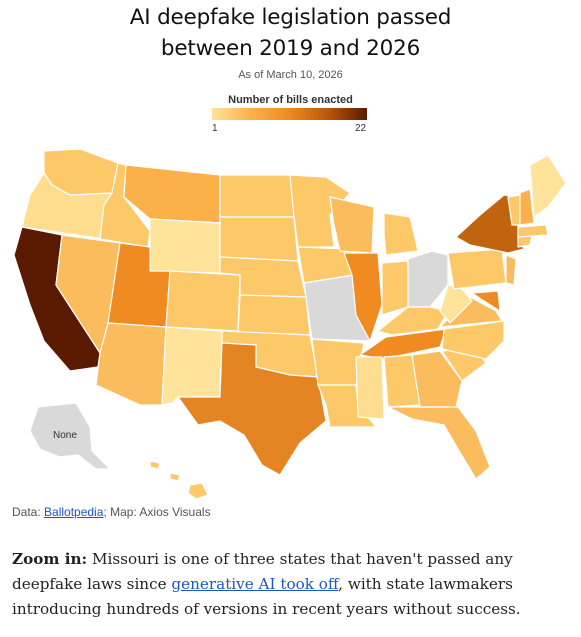  Describe the element at coordinates (50, 559) in the screenshot. I see `zoom-in-lead: Zoom in:` at that location.